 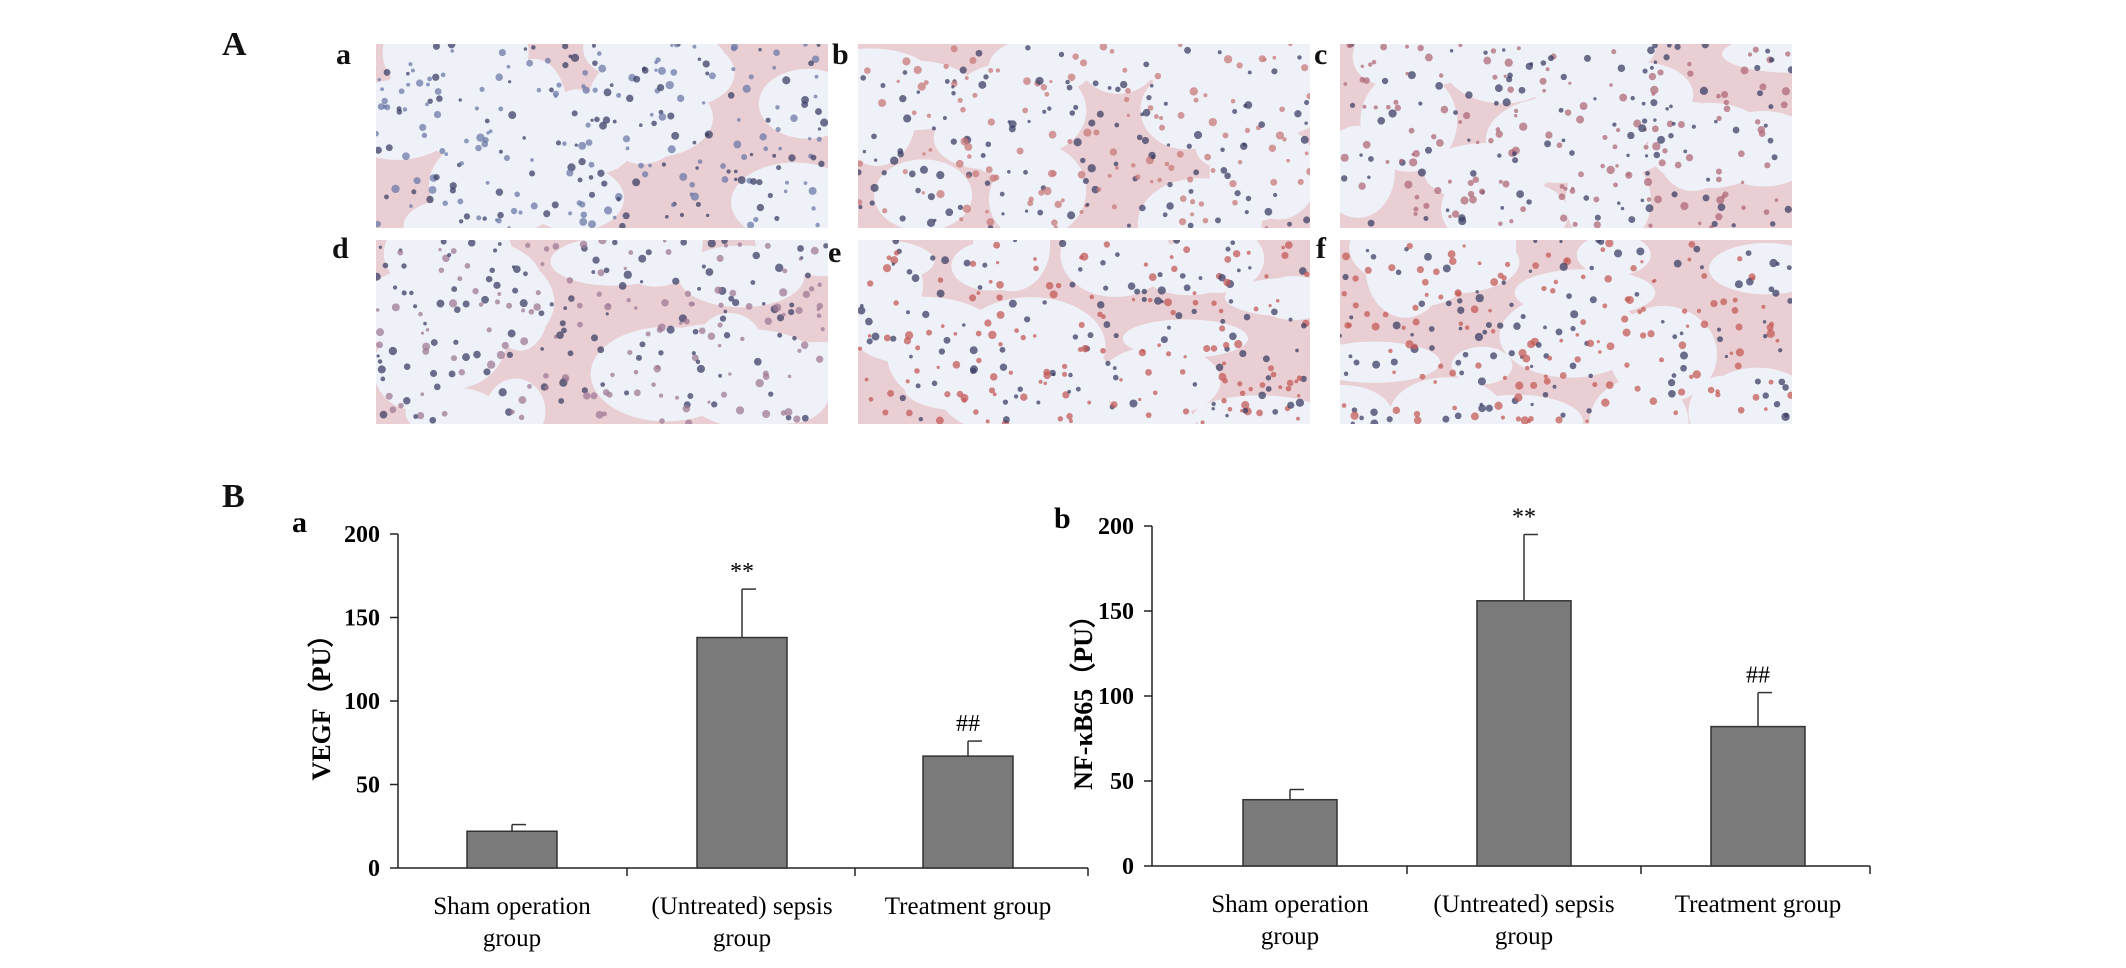 I want to click on micrograph-label-f: f, so click(x=1321, y=248).